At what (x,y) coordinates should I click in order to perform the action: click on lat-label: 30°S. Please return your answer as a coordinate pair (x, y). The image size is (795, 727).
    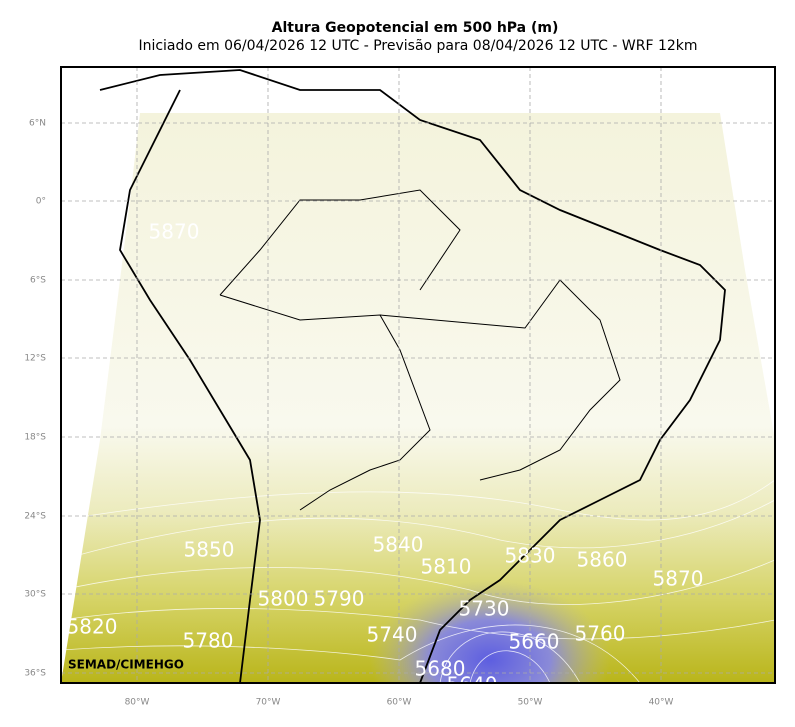
    Looking at the image, I should click on (35, 595).